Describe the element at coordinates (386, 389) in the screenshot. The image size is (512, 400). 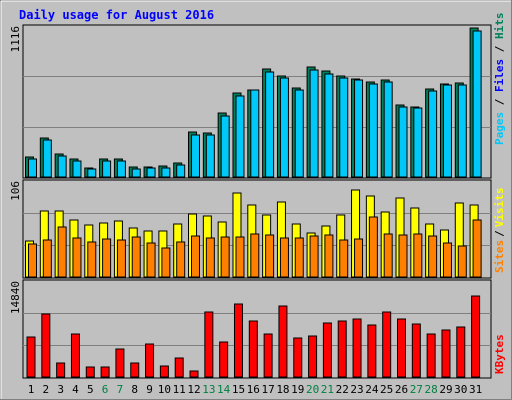
I see `x-tick-label: 25` at that location.